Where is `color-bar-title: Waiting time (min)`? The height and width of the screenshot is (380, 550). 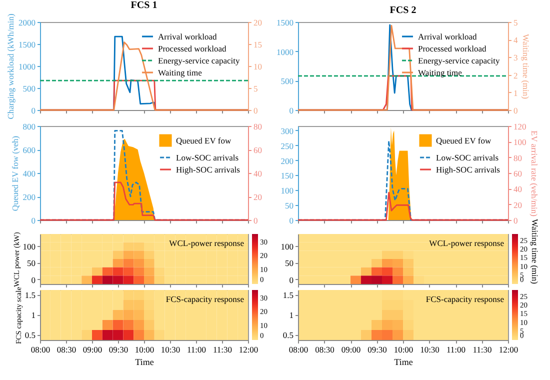 color-bar-title: Waiting time (min) is located at coordinates (535, 251).